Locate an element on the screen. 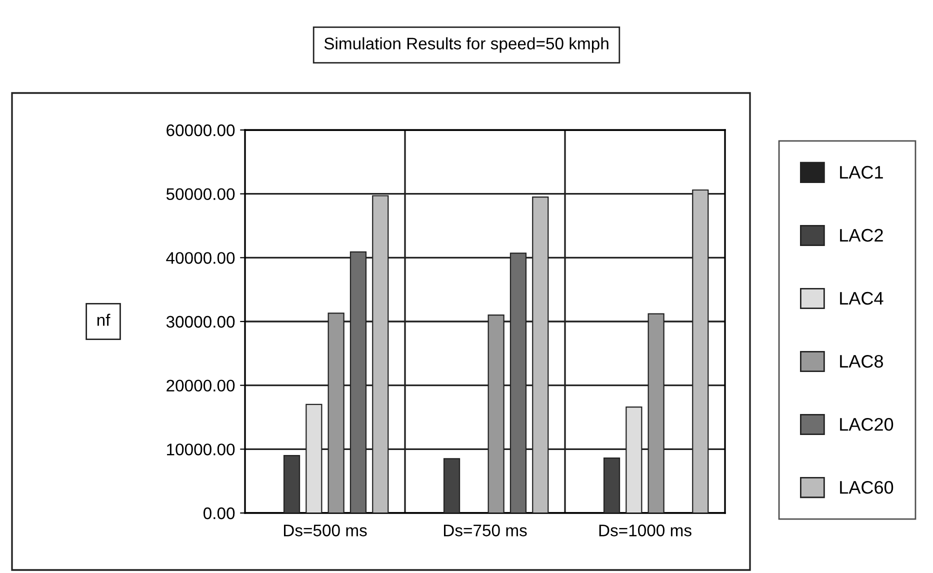 The height and width of the screenshot is (573, 933). legend-label: LAC20 is located at coordinates (867, 424).